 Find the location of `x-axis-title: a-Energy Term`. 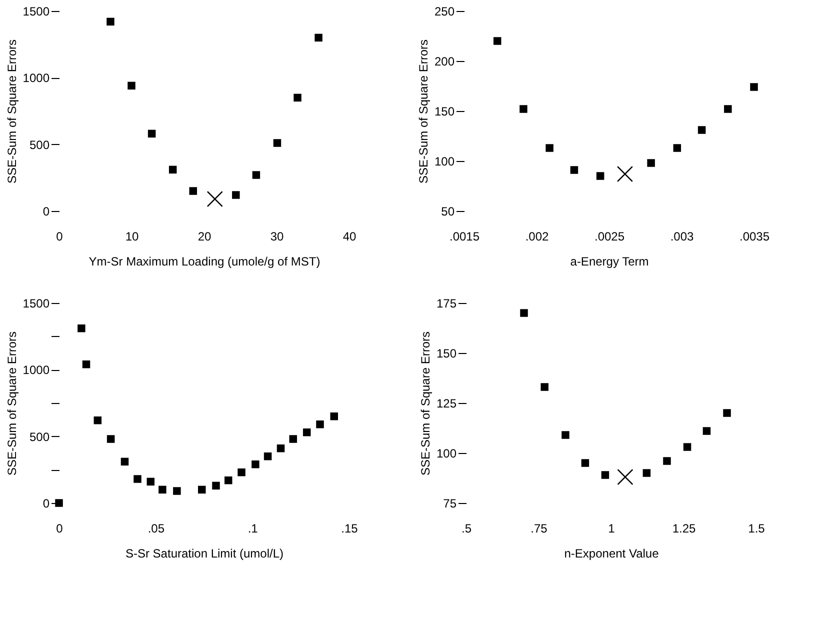

x-axis-title: a-Energy Term is located at coordinates (609, 261).